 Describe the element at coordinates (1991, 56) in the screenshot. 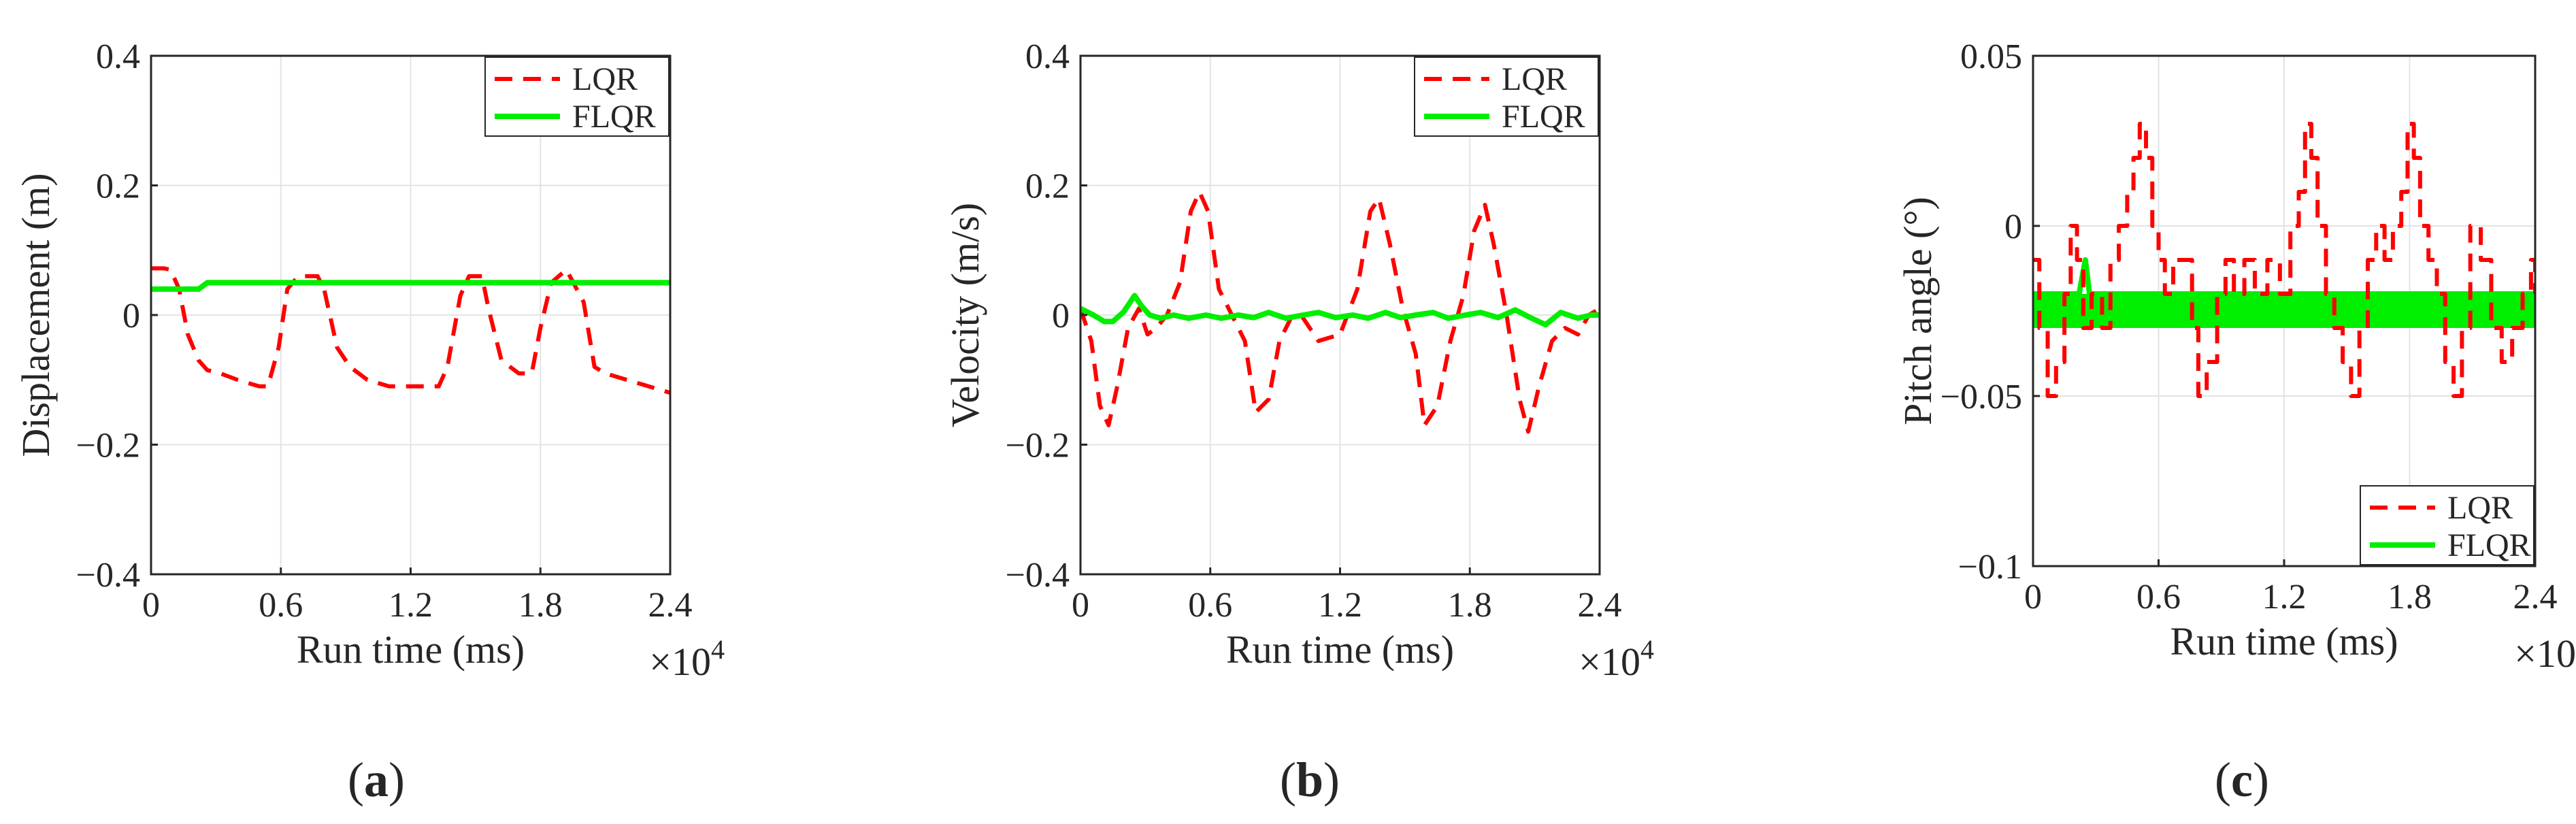

I see `y-tick-label: 0.05` at that location.